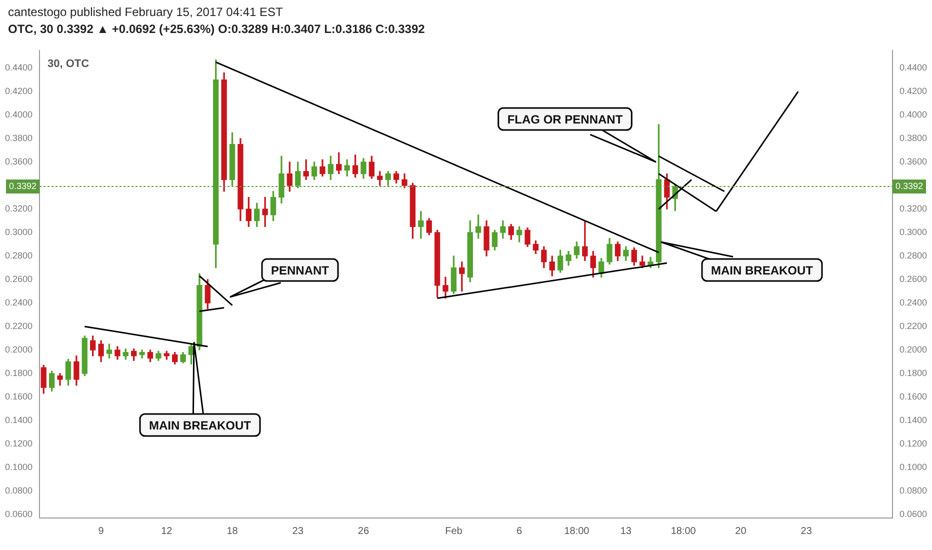 Image resolution: width=932 pixels, height=550 pixels. What do you see at coordinates (454, 531) in the screenshot?
I see `x-tick-label: Feb` at bounding box center [454, 531].